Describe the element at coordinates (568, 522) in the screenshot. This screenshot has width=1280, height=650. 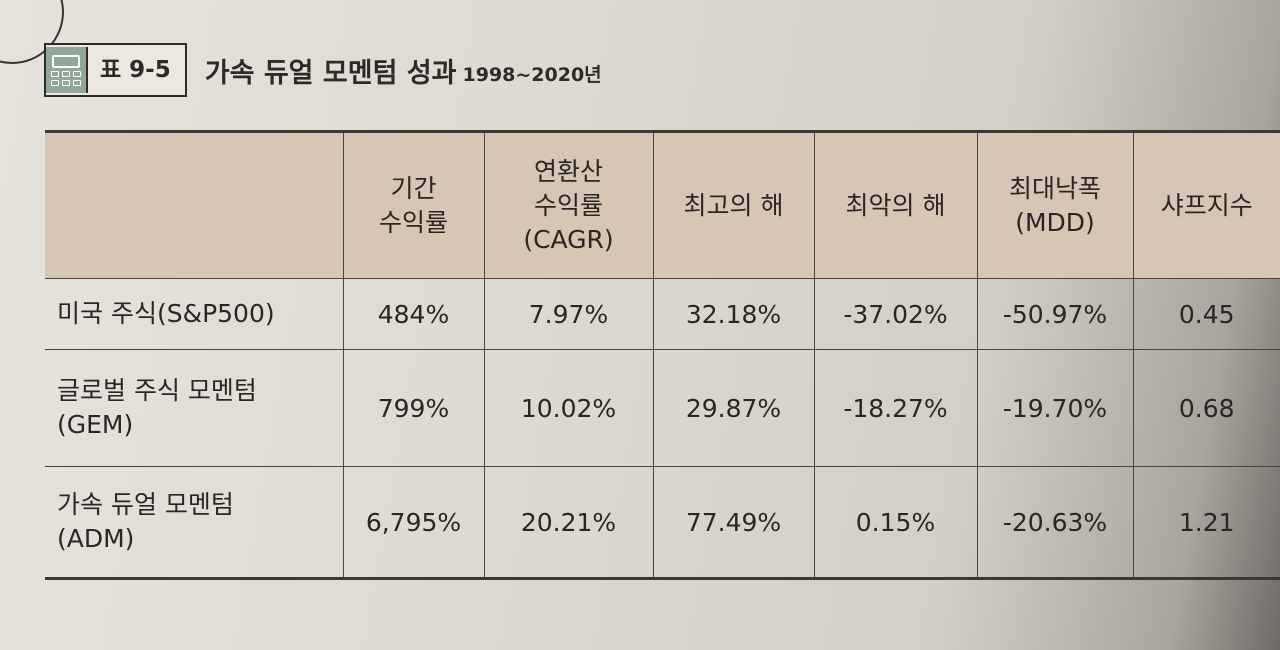
I see `cell-cagr: 20.21%` at that location.